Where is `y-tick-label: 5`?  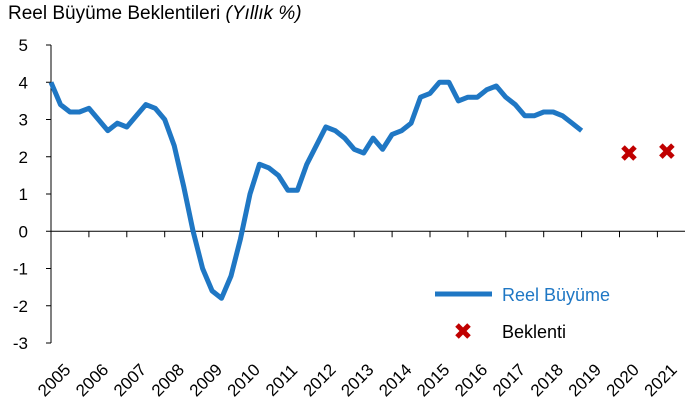 y-tick-label: 5 is located at coordinates (23, 45).